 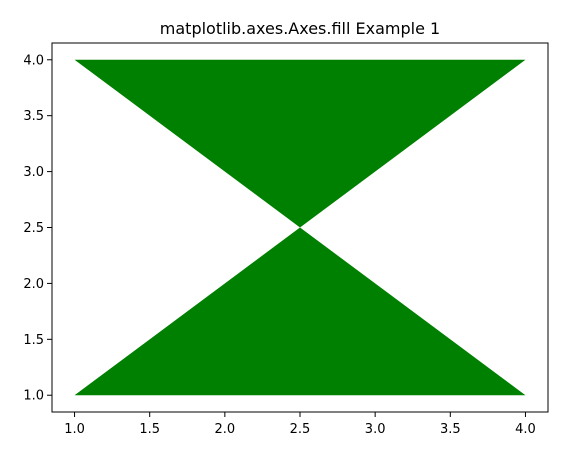 What do you see at coordinates (225, 429) in the screenshot?
I see `x-tick-label: 2.0` at bounding box center [225, 429].